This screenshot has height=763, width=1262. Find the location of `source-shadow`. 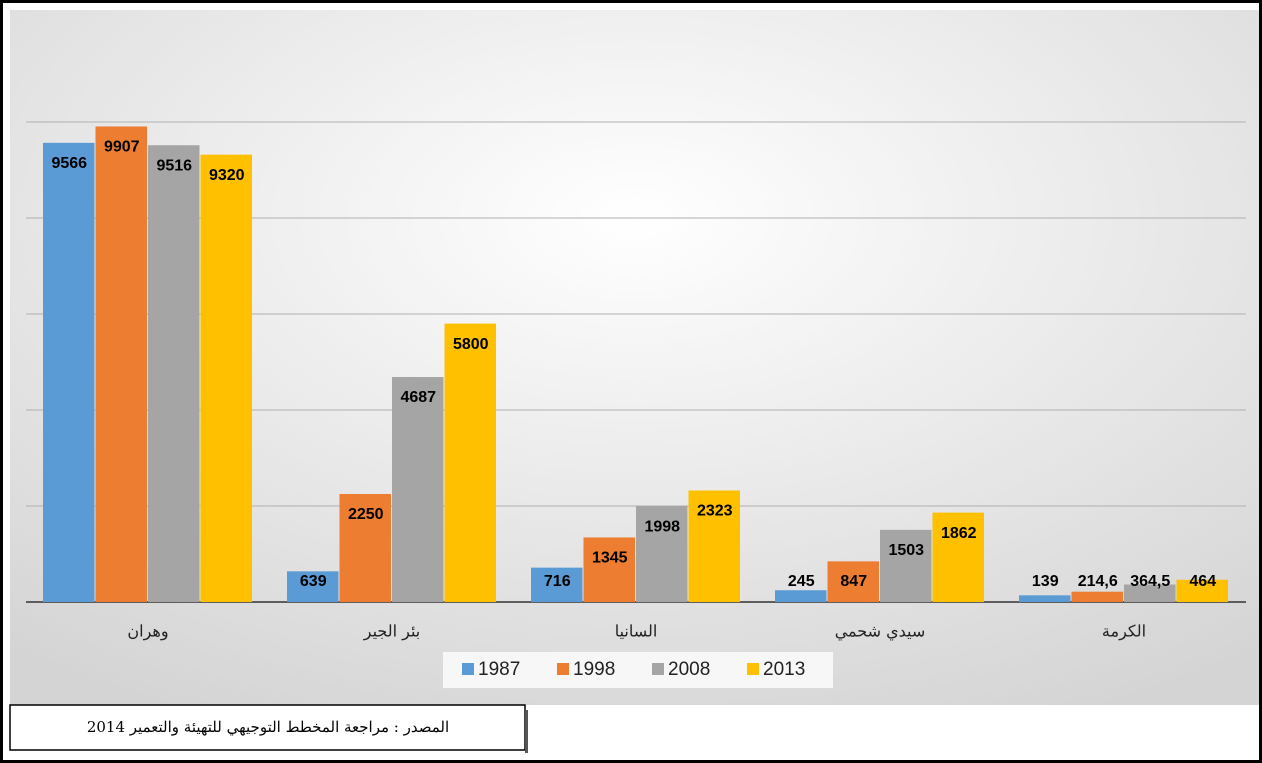

source-shadow is located at coordinates (526, 731).